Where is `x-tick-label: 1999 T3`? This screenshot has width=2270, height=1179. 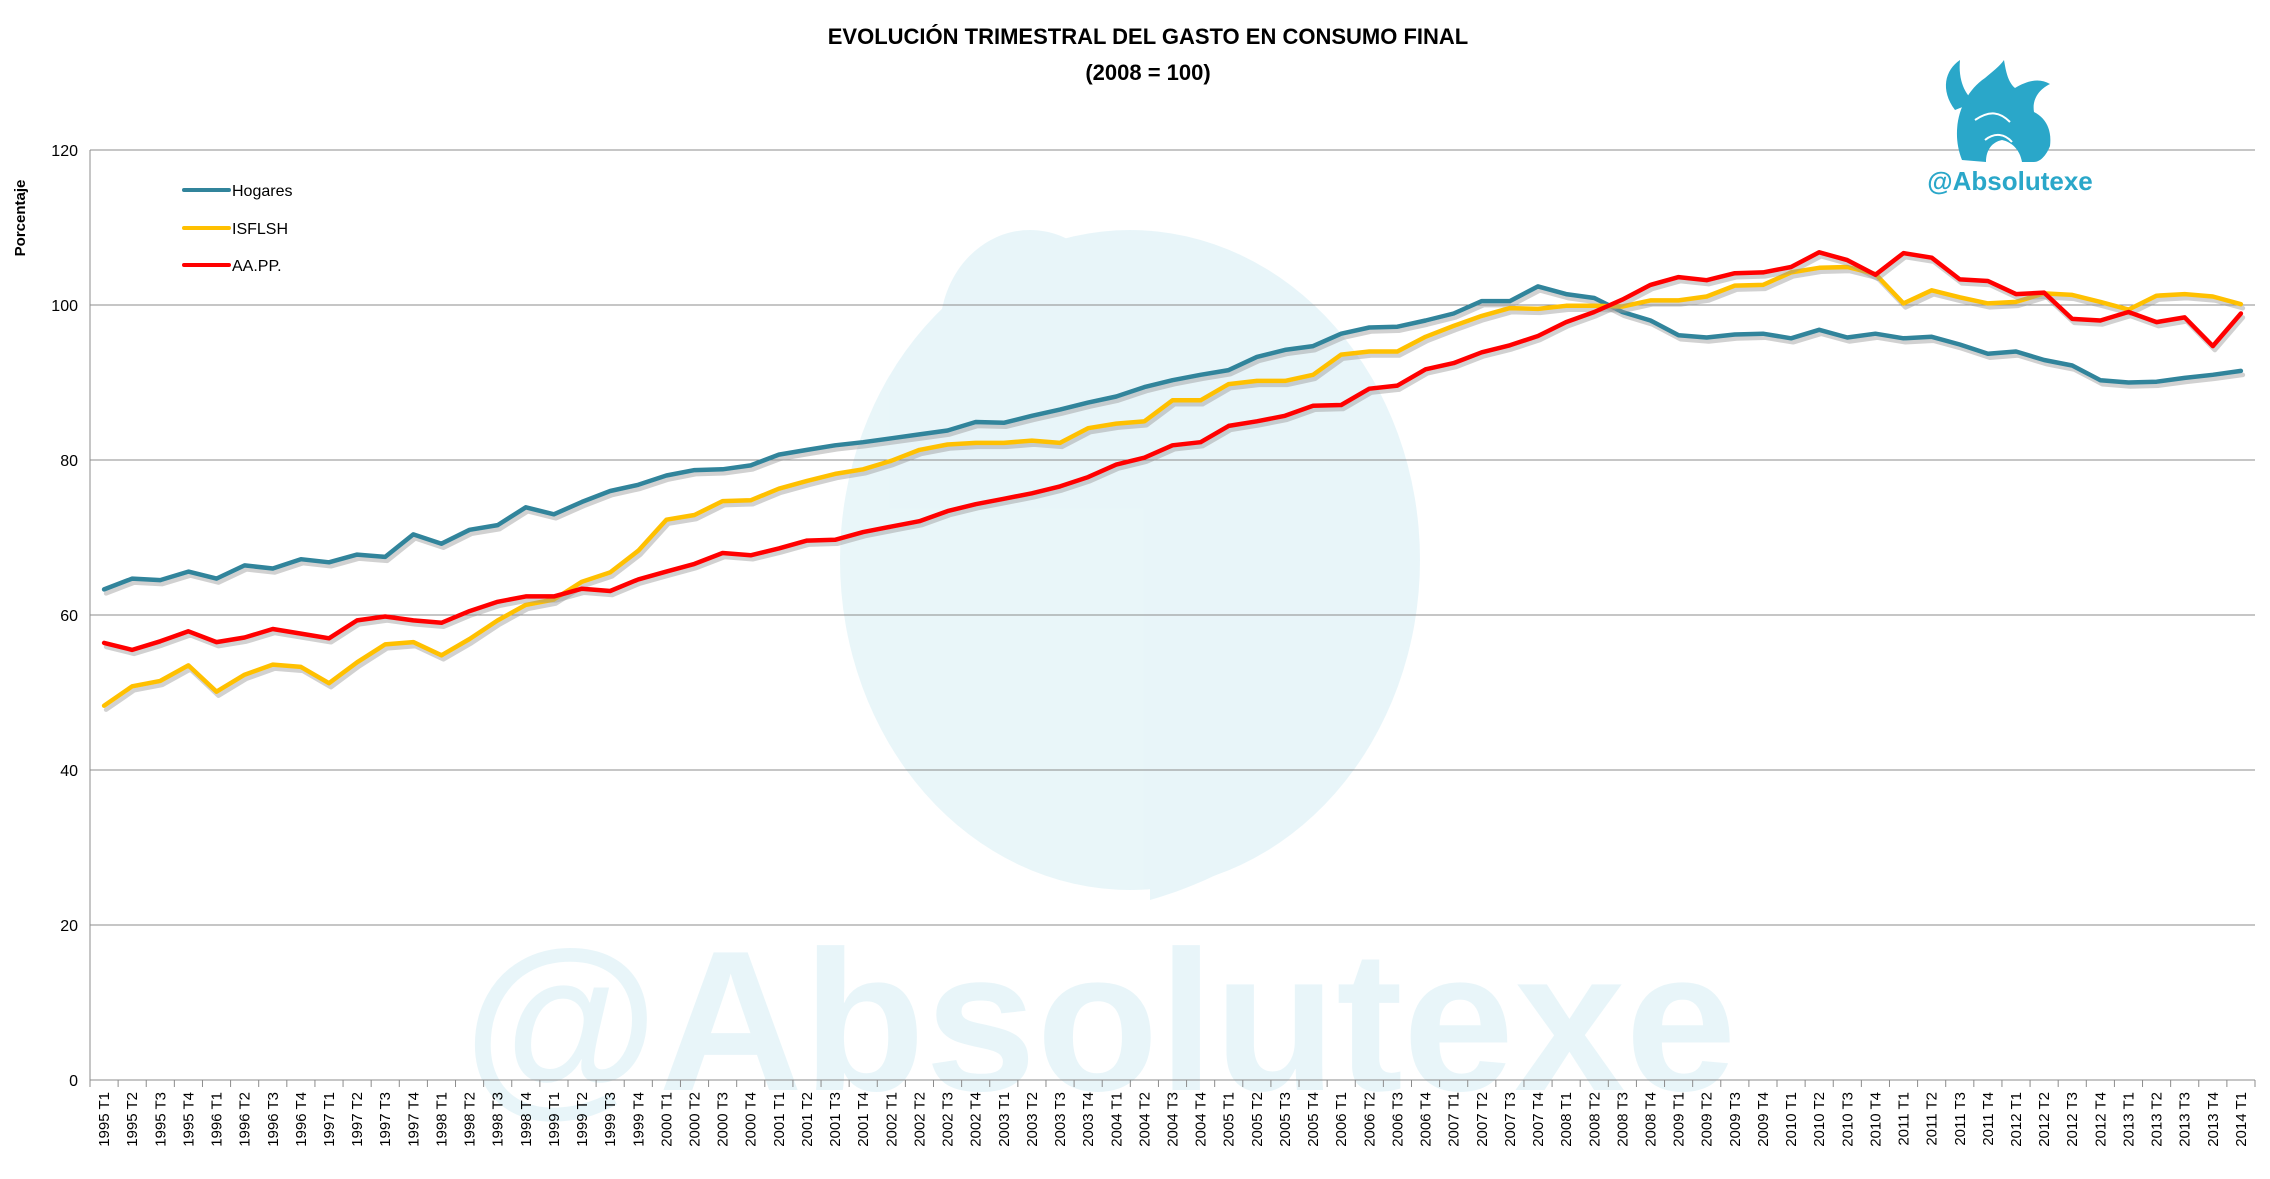 x-tick-label: 1999 T3 is located at coordinates (610, 1119).